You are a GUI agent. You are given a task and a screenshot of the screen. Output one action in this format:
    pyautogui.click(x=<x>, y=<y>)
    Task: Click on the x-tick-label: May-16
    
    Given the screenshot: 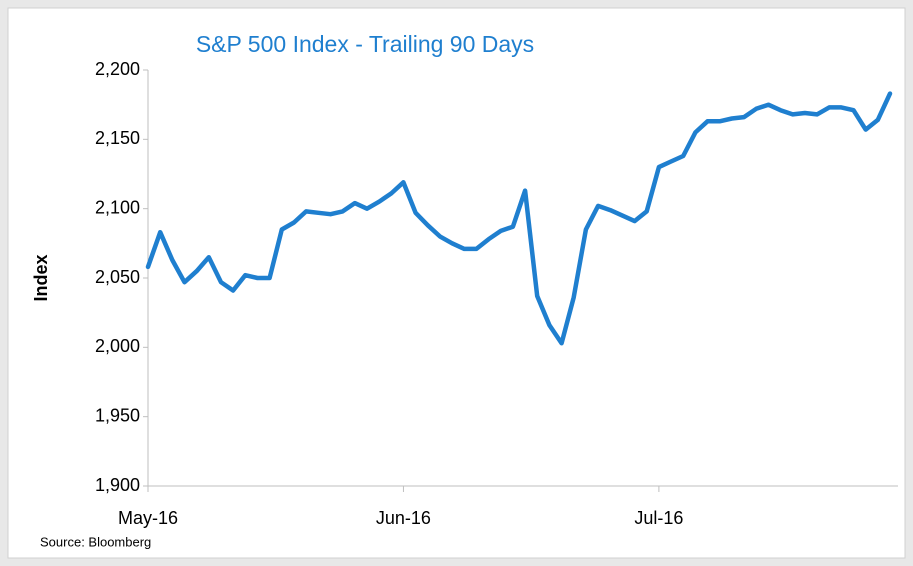 What is the action you would take?
    pyautogui.click(x=148, y=518)
    